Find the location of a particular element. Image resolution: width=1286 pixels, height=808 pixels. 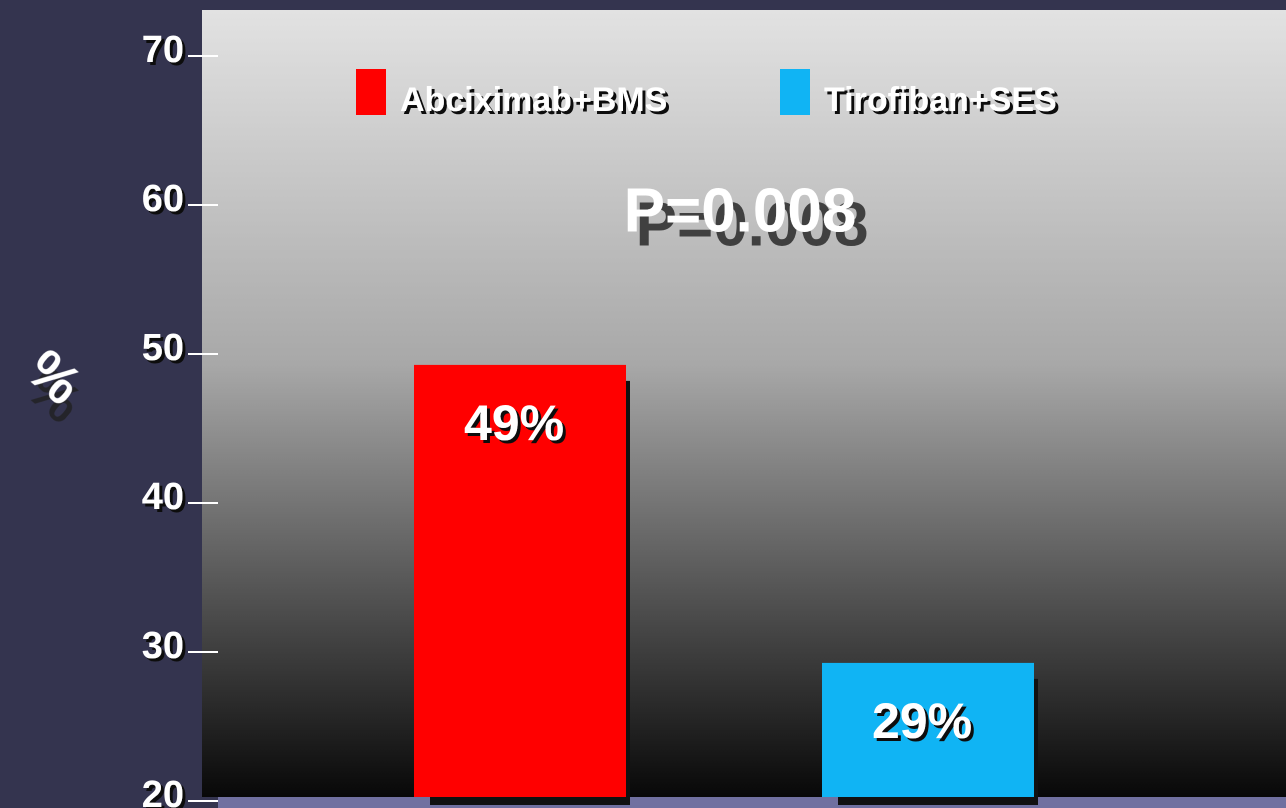

floor is located at coordinates (752, 802).